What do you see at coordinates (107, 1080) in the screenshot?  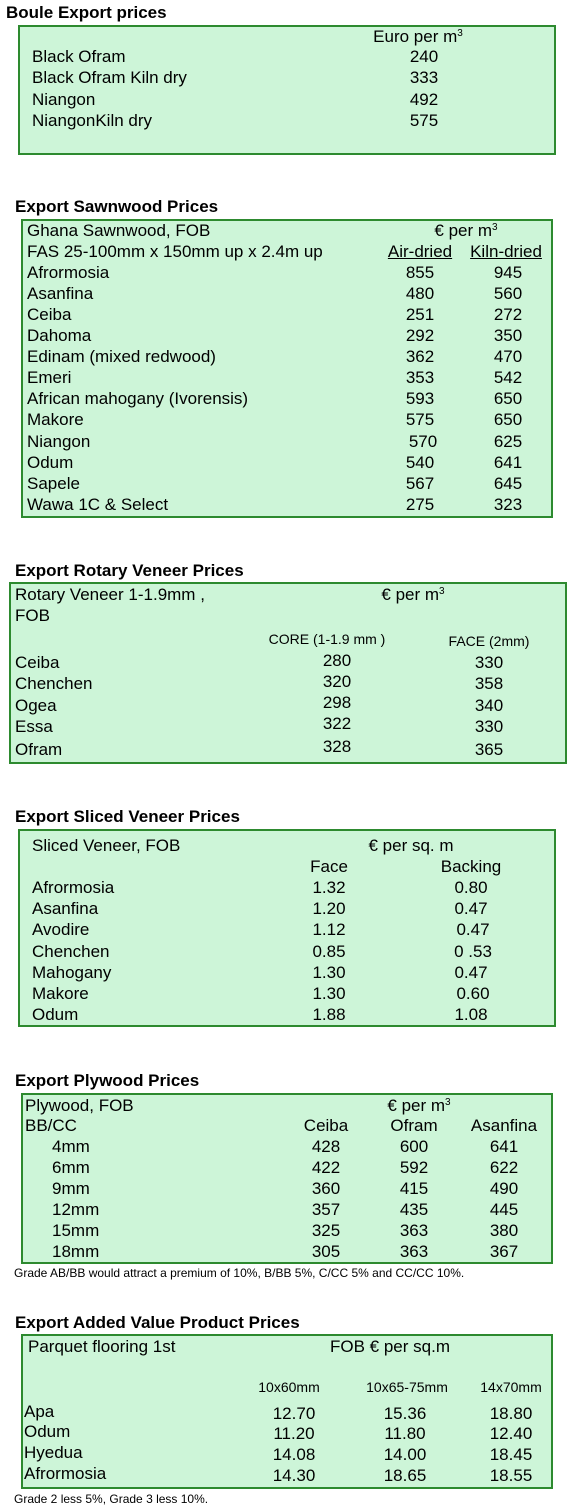 I see `plywood-title: Export Plywood Prices` at bounding box center [107, 1080].